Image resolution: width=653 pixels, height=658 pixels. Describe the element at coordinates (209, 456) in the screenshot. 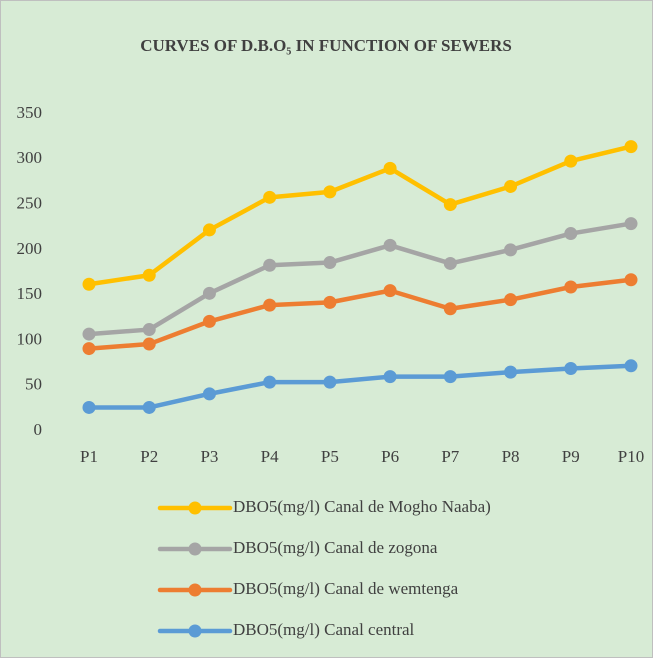

I see `x-tick-label: P3` at that location.